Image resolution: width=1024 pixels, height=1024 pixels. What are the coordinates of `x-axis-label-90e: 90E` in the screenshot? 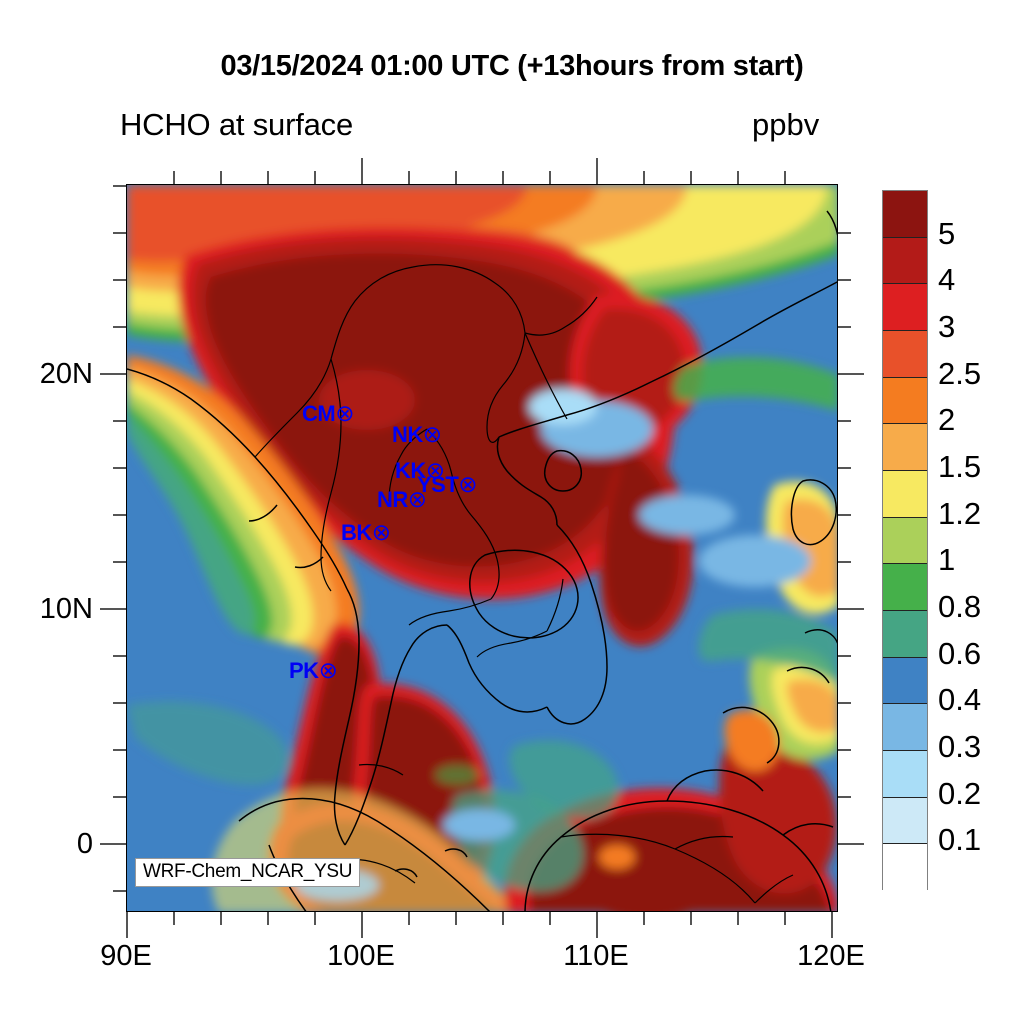 It's located at (126, 956).